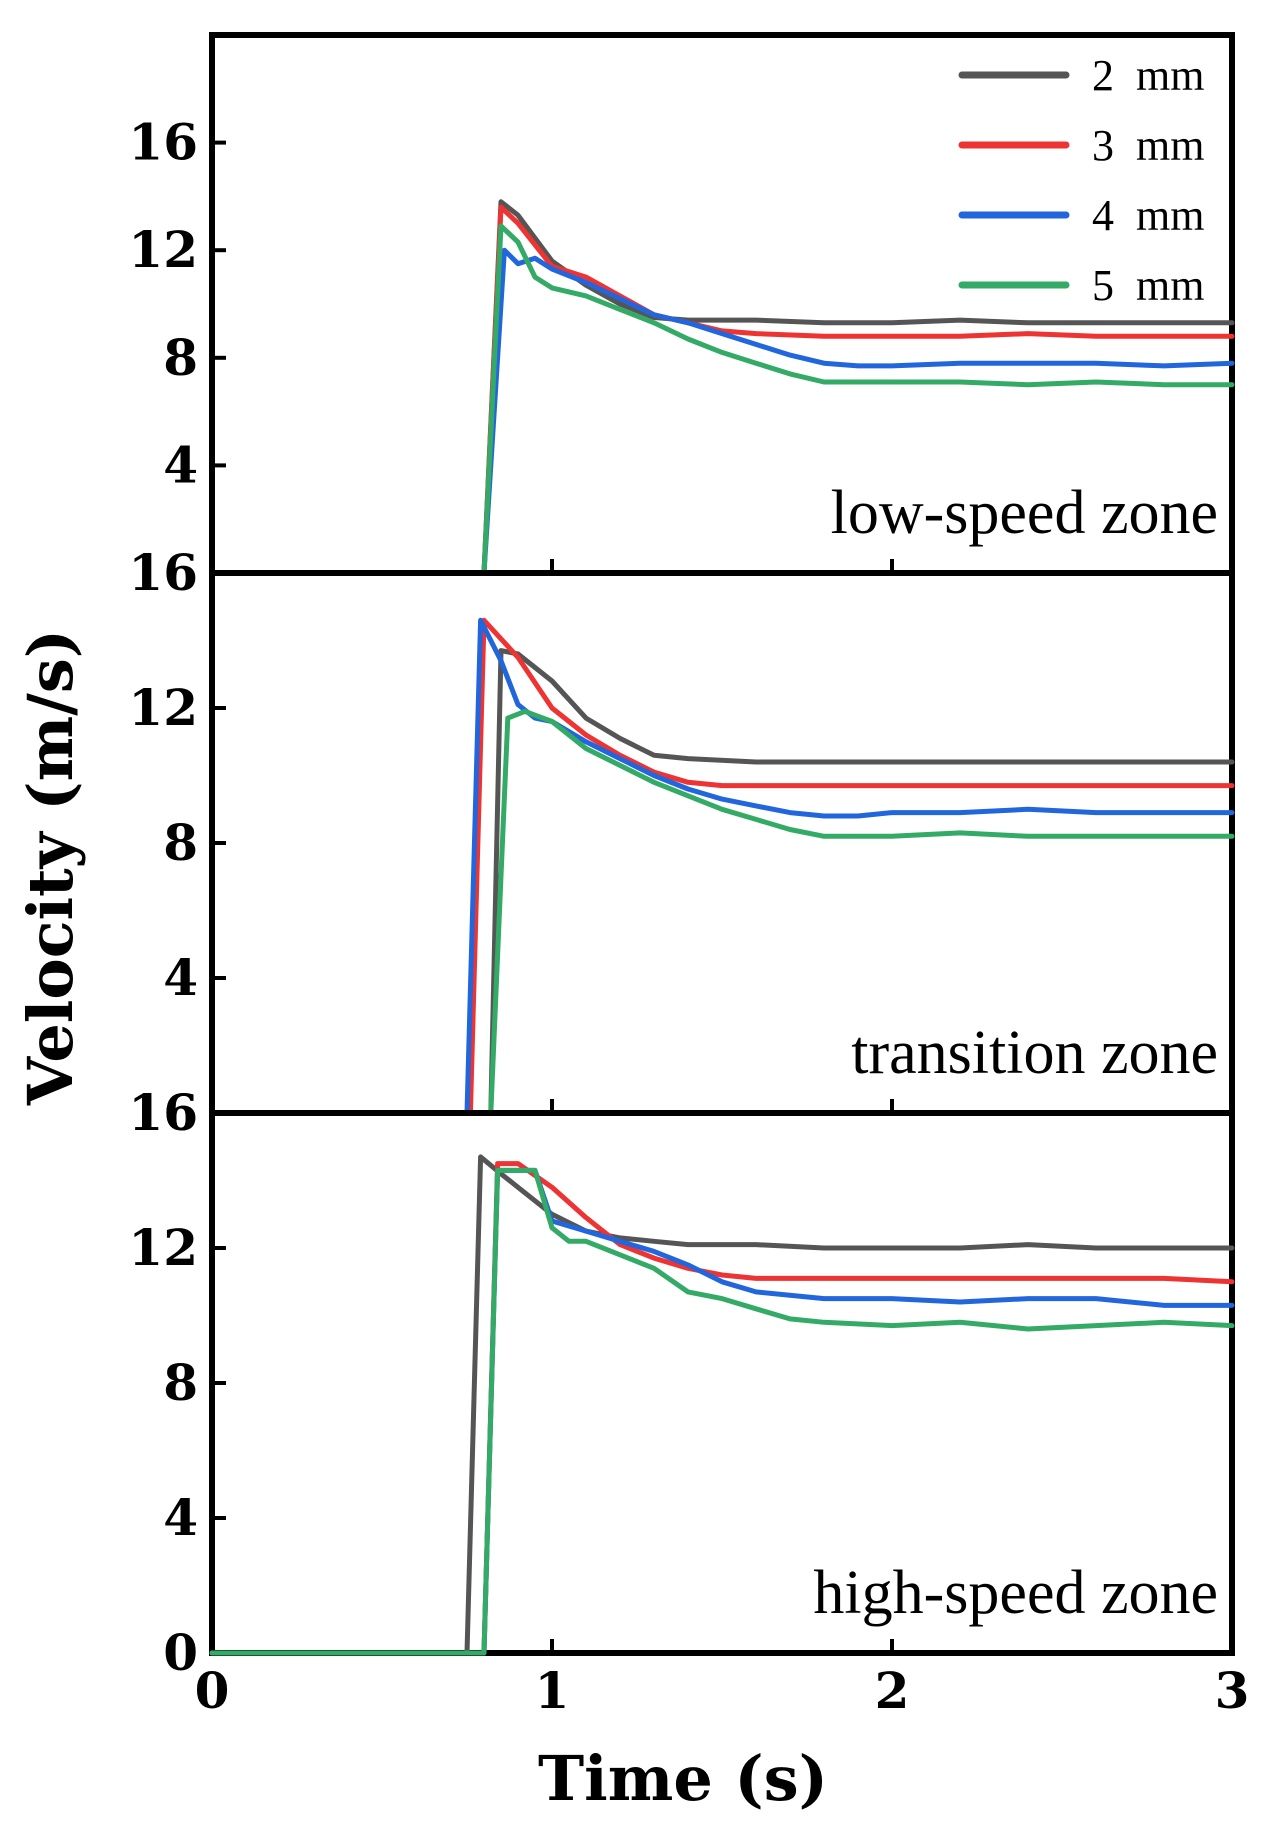  Describe the element at coordinates (722, 411) in the screenshot. I see `series-line-4-mm` at that location.